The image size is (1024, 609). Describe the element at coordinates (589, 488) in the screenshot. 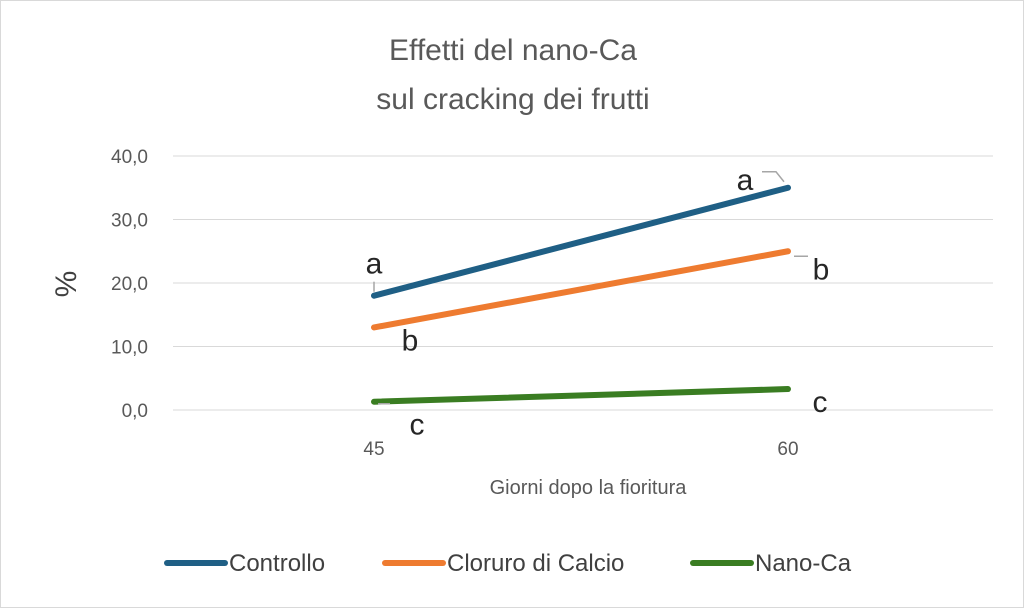

I see `x-axis-label: Giorni dopo la fioritura` at that location.